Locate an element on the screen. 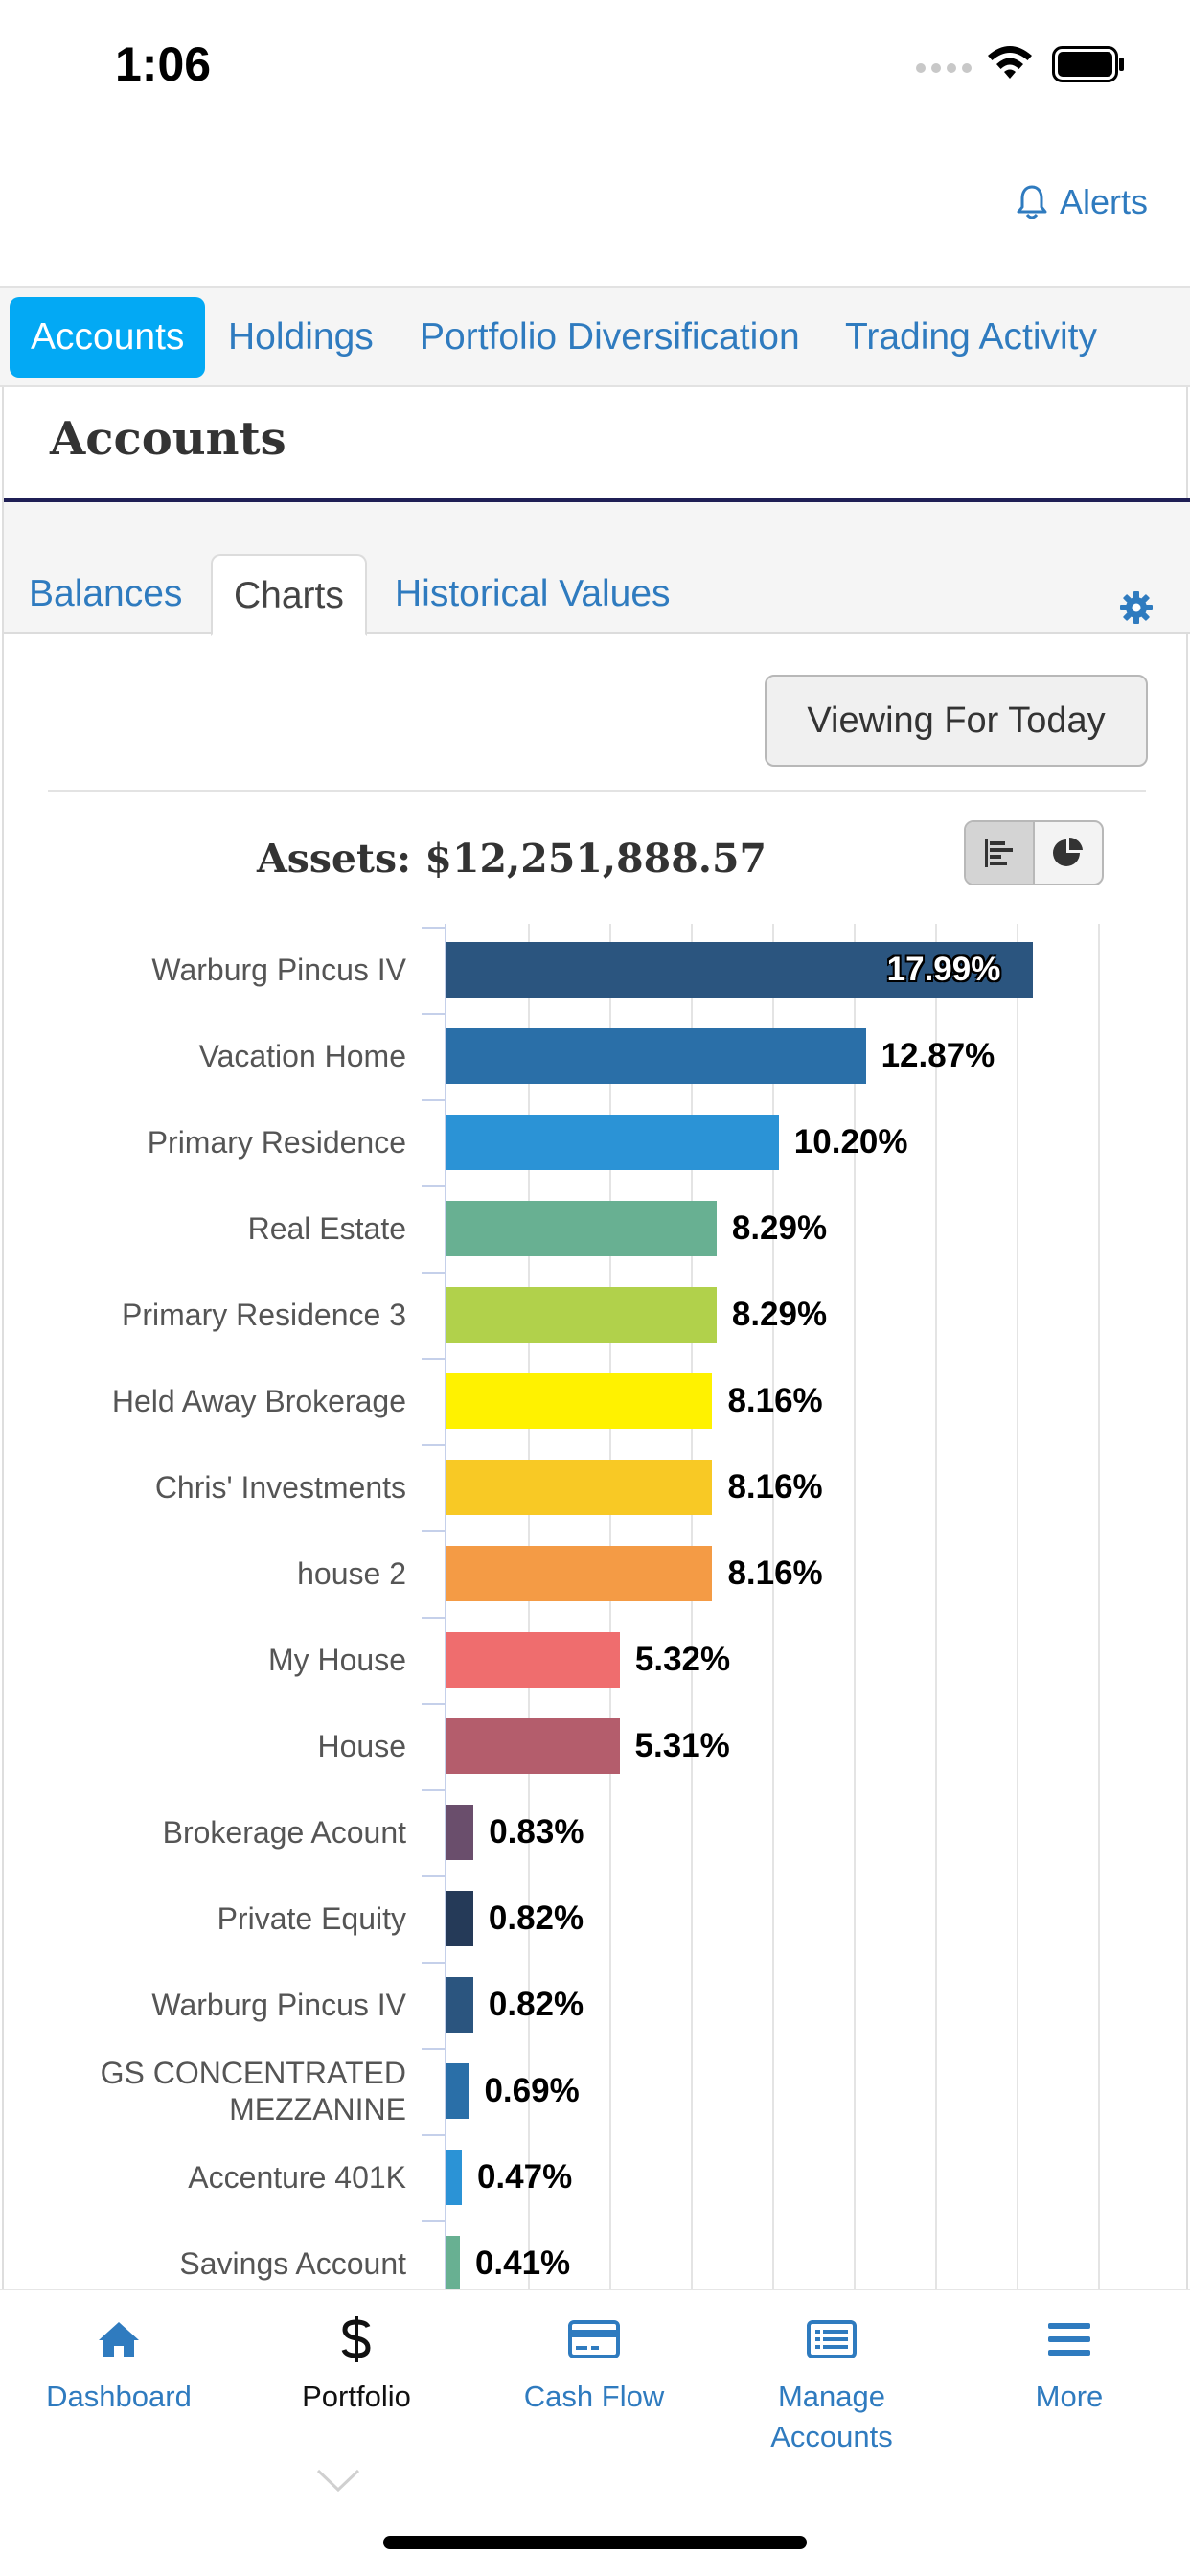  nav-cash-flow: Cash Flow is located at coordinates (594, 2363).